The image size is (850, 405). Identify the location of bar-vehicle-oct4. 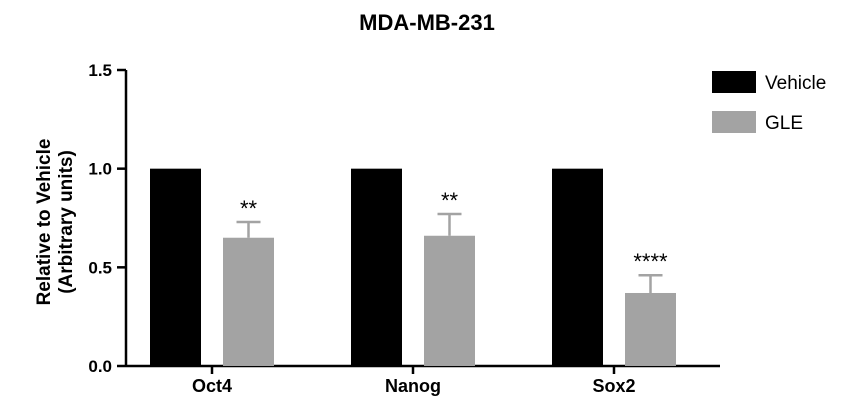
(175, 267).